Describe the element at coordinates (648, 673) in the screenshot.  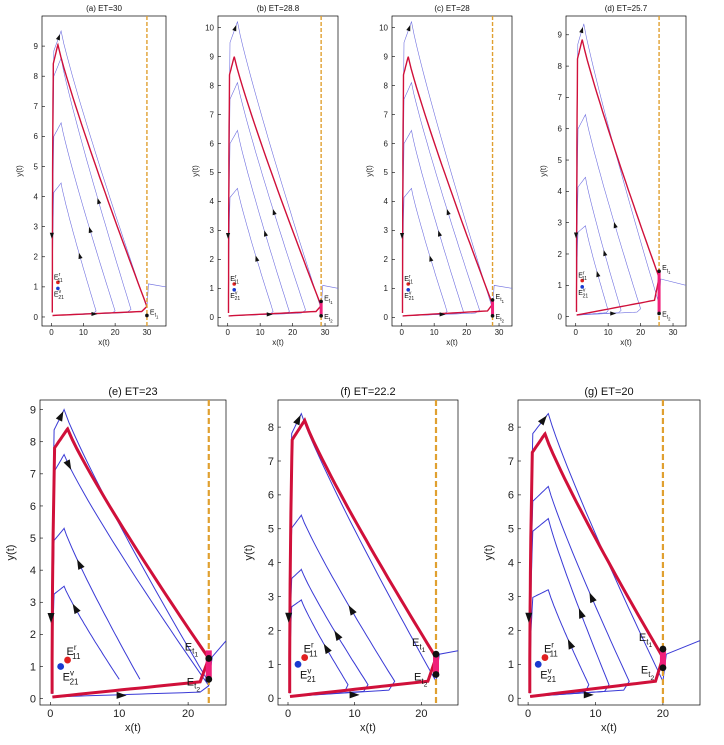
I see `label-et2: Et2` at that location.